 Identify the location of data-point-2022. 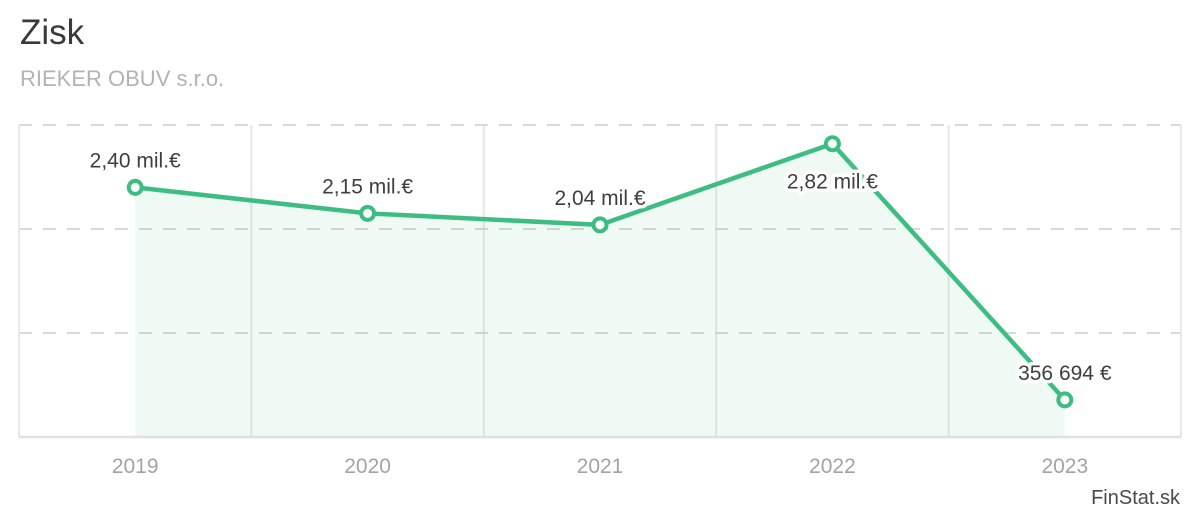
(832, 144).